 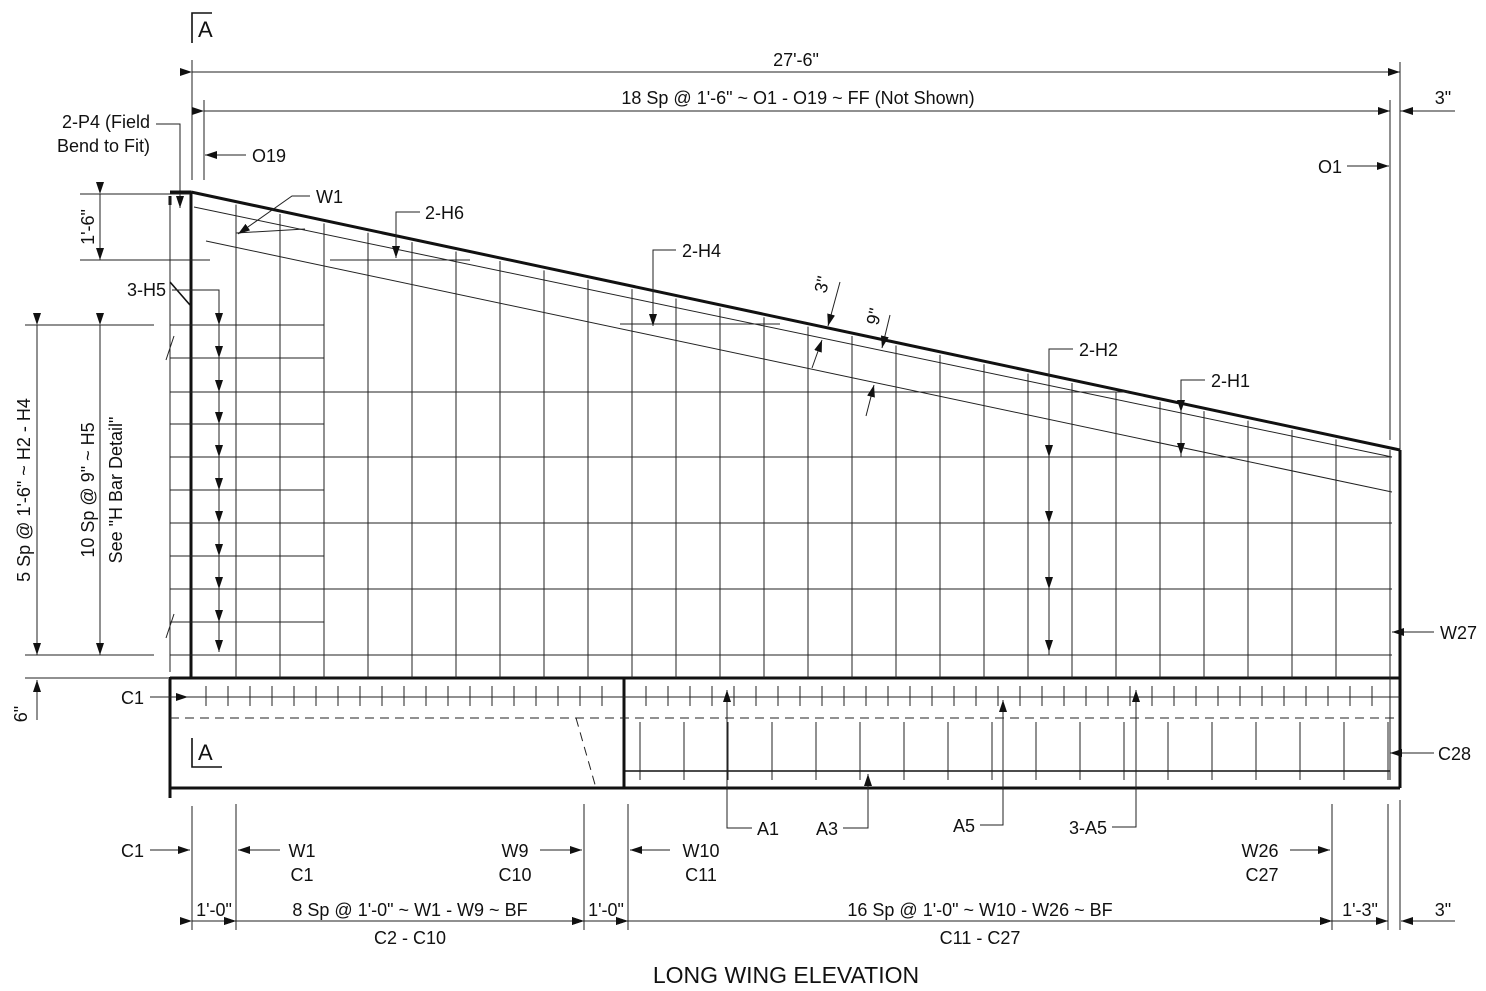 What do you see at coordinates (1230, 381) in the screenshot?
I see `h1-label: 2-H1` at bounding box center [1230, 381].